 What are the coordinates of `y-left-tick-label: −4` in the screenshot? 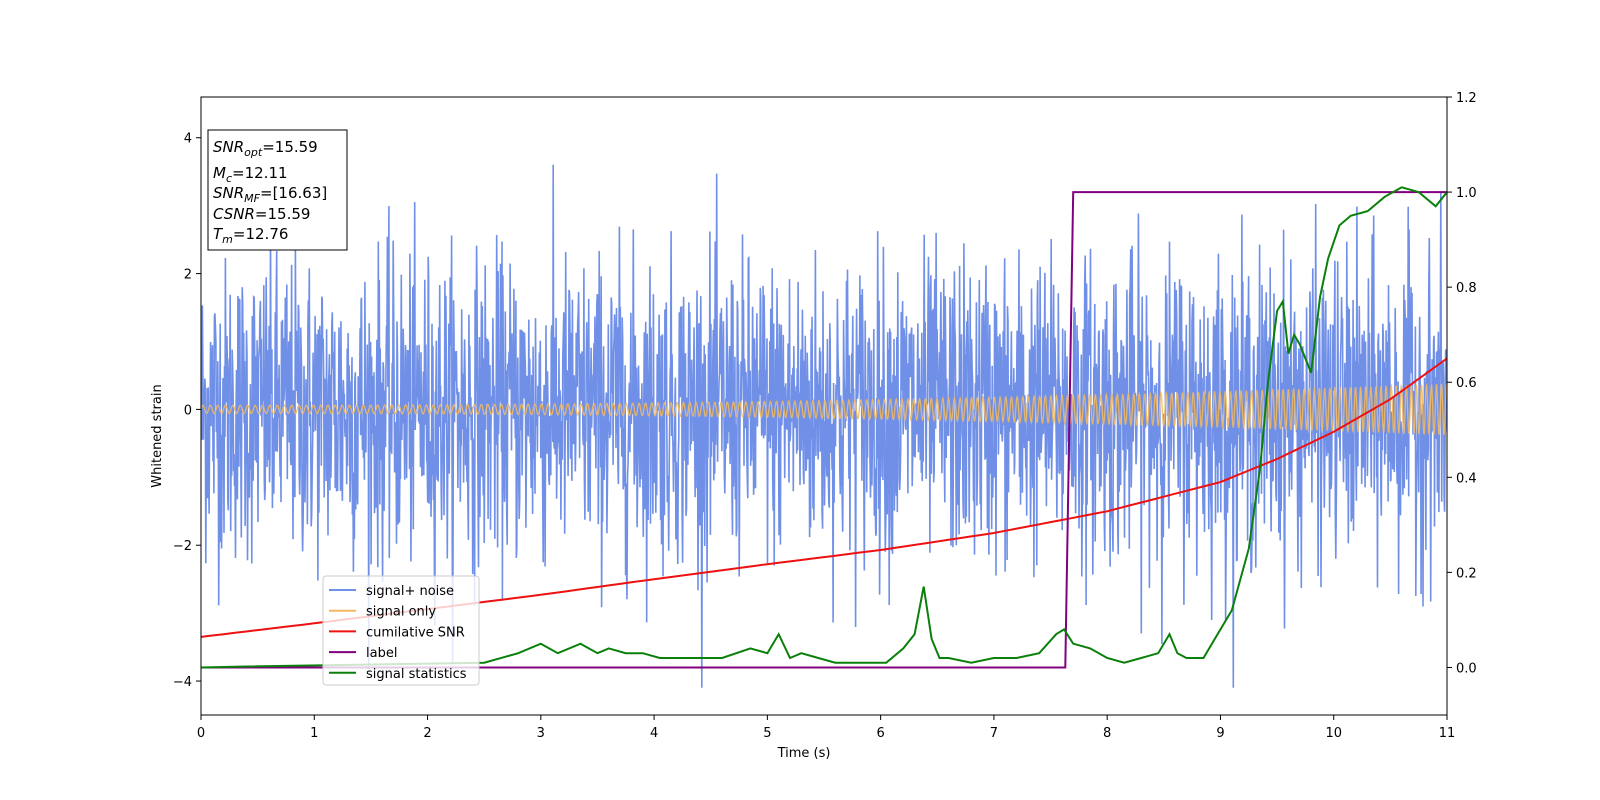 It's located at (182, 682).